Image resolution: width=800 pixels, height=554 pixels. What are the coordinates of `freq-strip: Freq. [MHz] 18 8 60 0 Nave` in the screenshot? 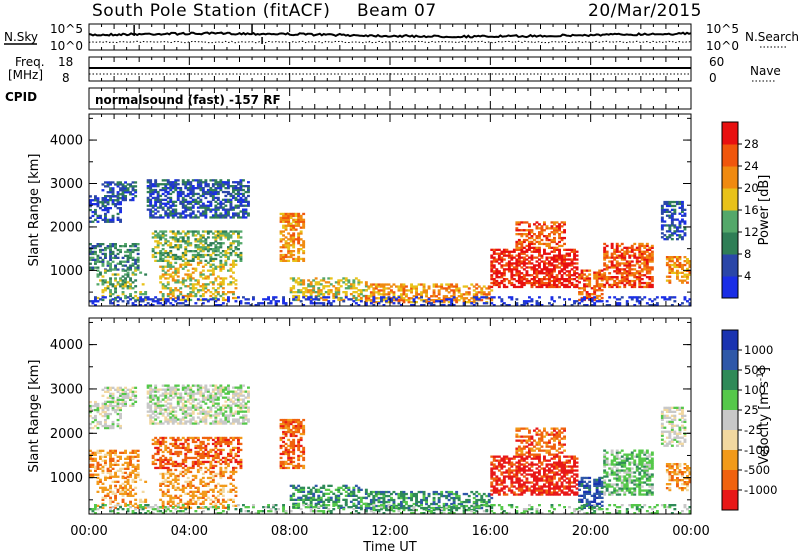 It's located at (394, 70).